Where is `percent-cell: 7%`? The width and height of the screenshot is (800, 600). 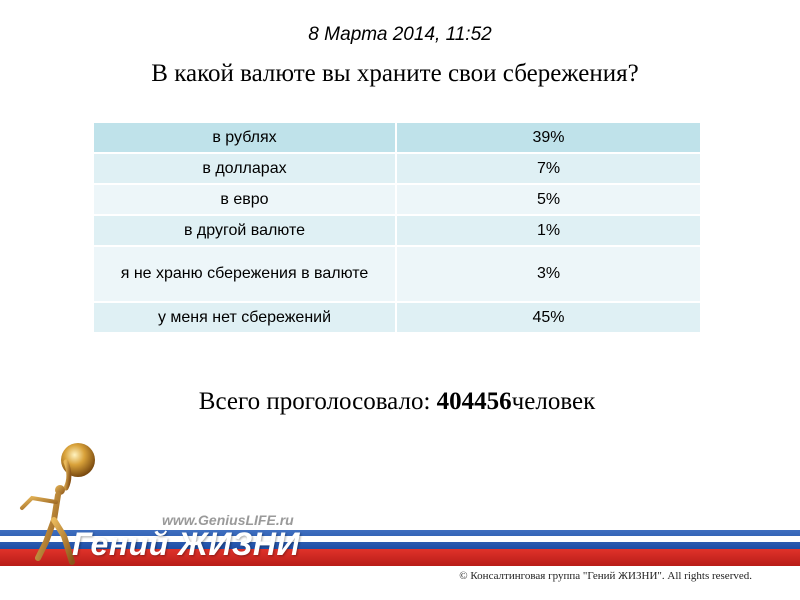
percent-cell: 7% is located at coordinates (547, 169).